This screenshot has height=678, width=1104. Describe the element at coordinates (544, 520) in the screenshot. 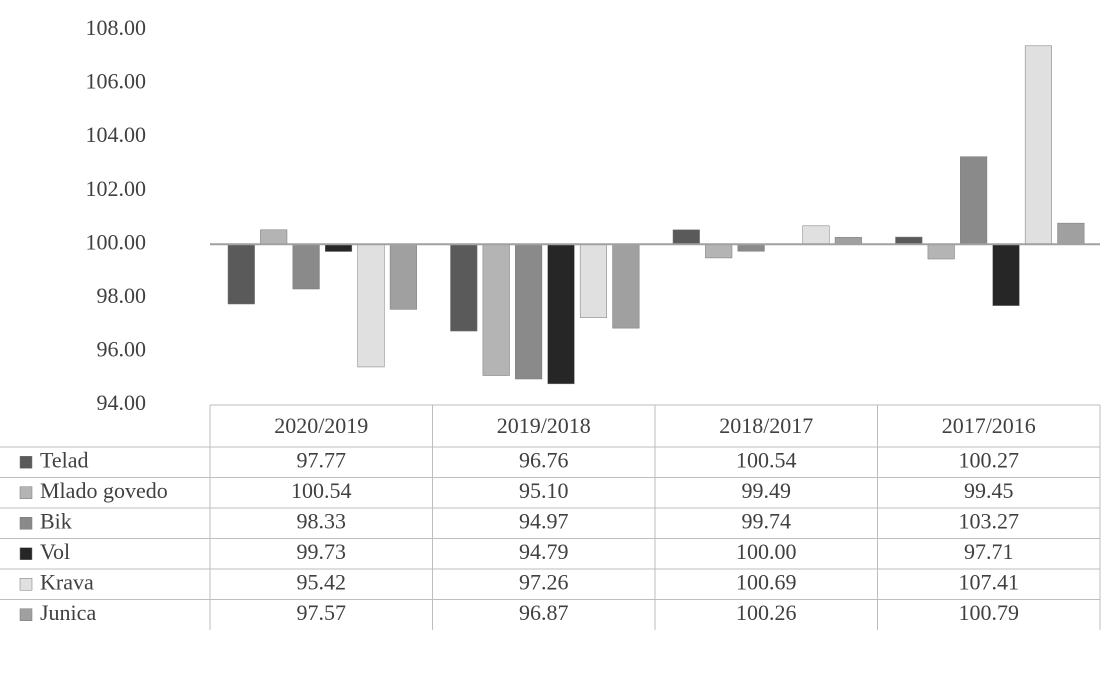

I see `table-value: 94.97` at that location.